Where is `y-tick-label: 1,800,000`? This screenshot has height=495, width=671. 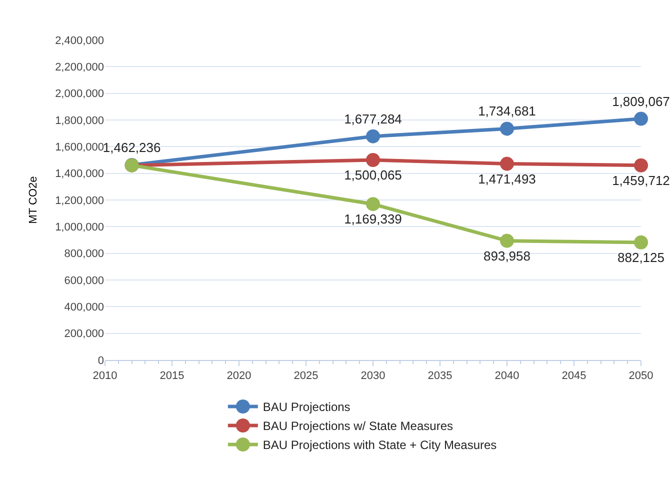 y-tick-label: 1,800,000 is located at coordinates (79, 120).